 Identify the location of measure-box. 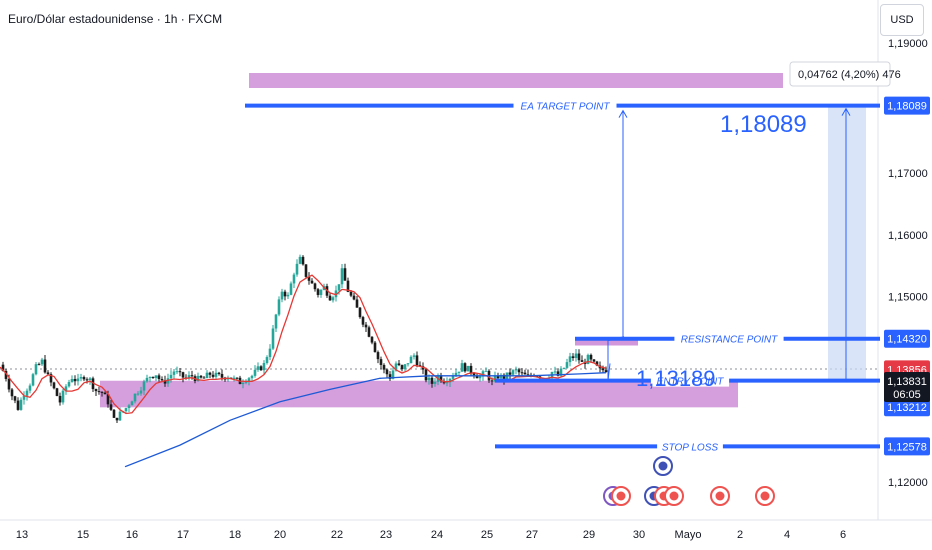
(847, 243).